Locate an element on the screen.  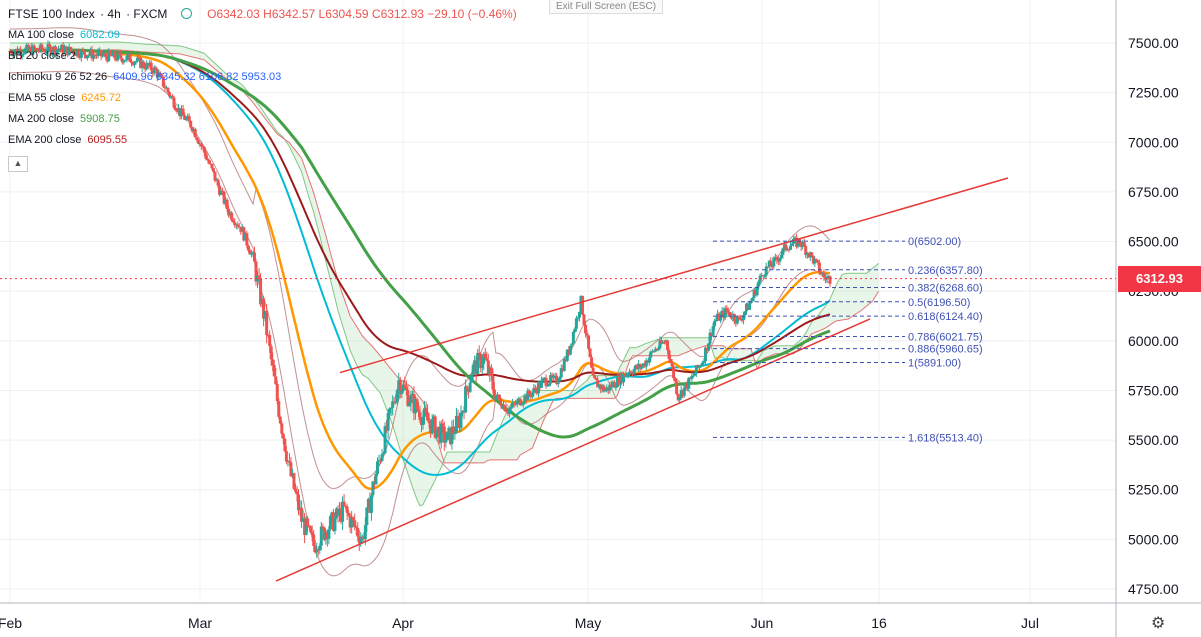
fib-level-label: 0.618(6124.40) is located at coordinates (945, 317).